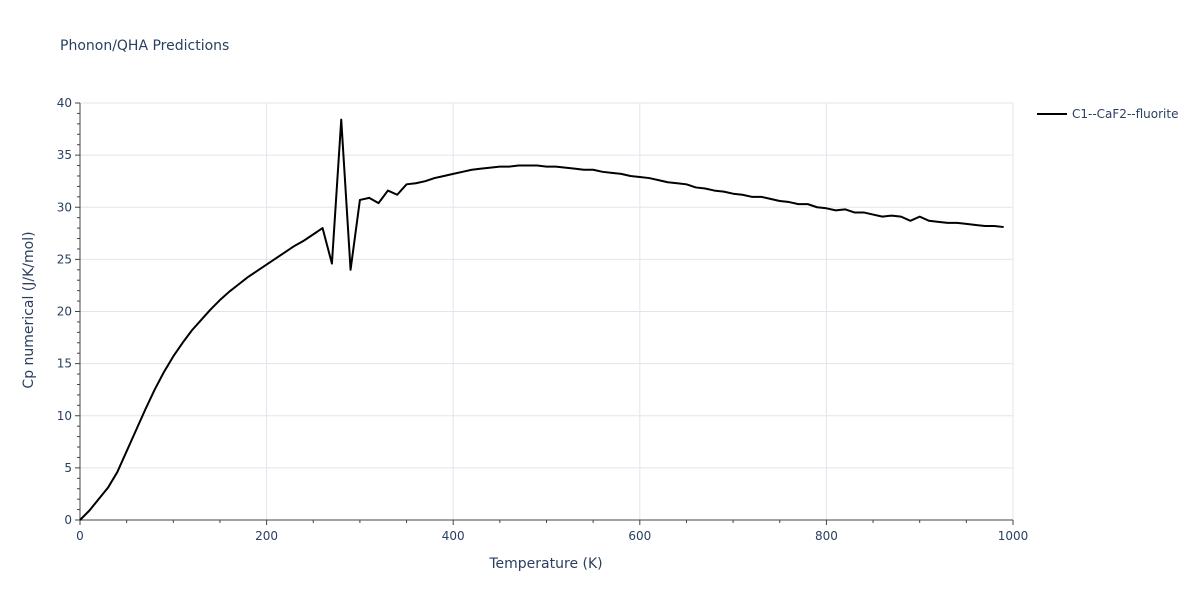  I want to click on x-axis-title: Temperature (K), so click(545, 564).